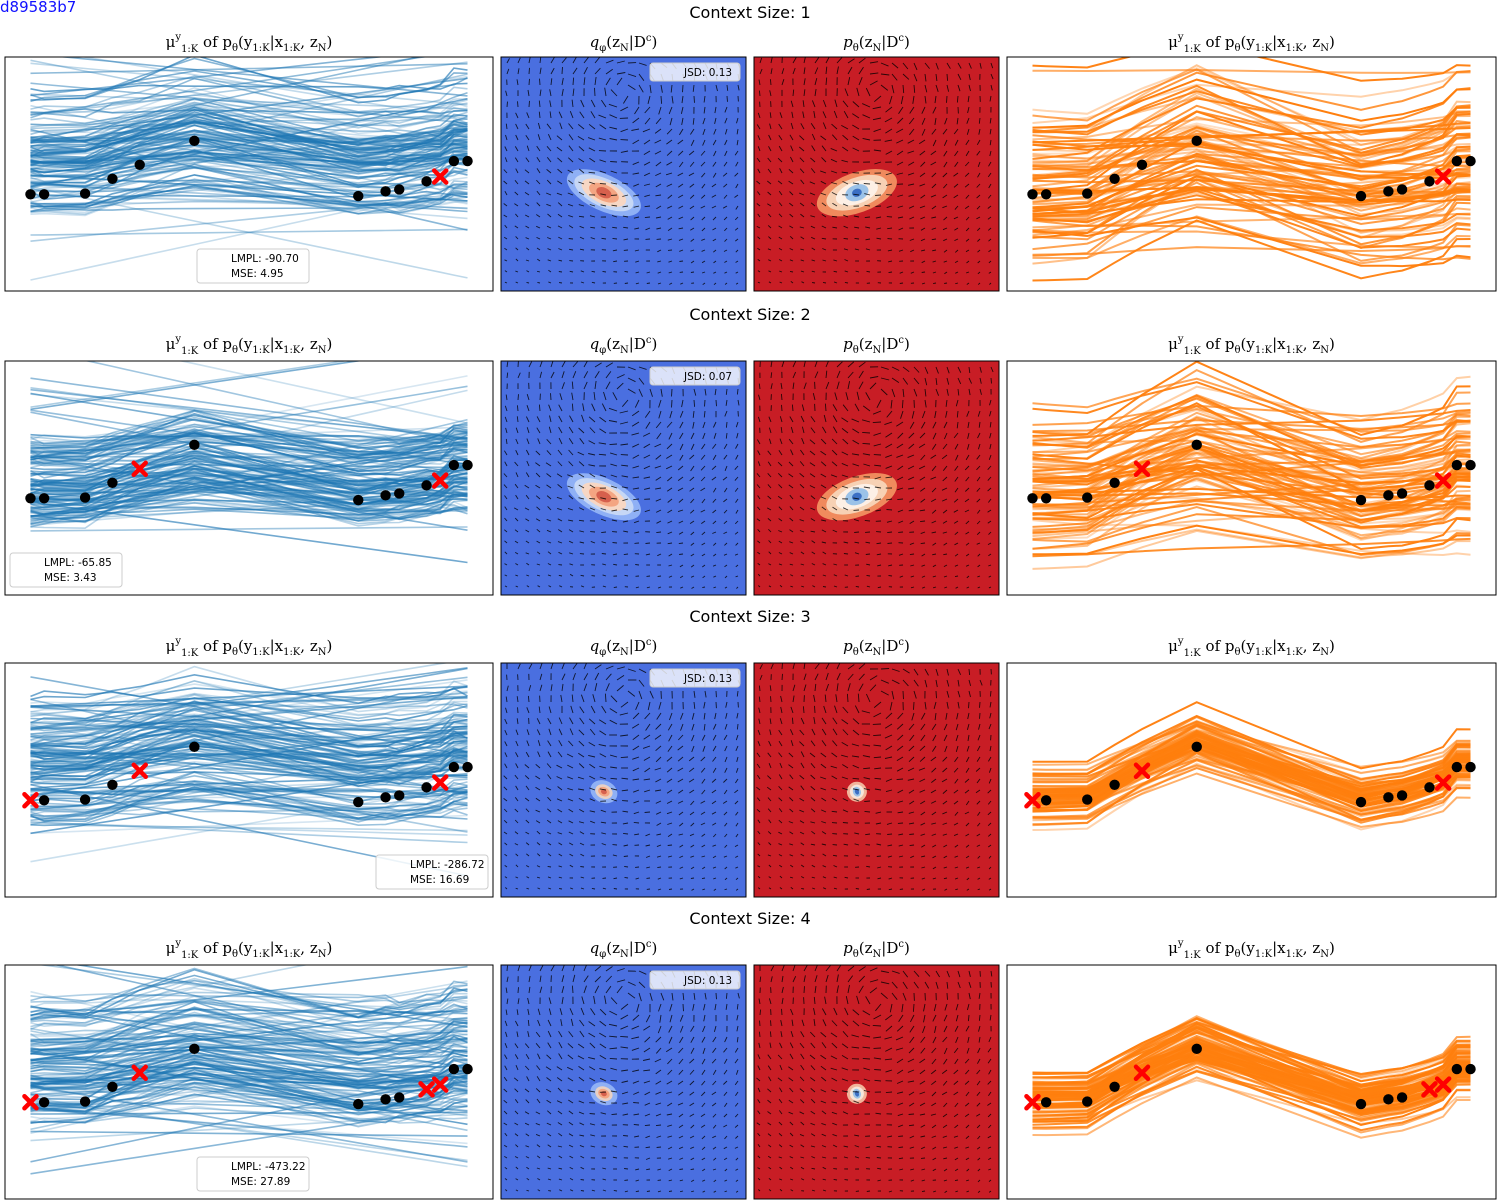 This screenshot has width=1500, height=1200. I want to click on lmpl-label: LMPL: -286.72, so click(447, 865).